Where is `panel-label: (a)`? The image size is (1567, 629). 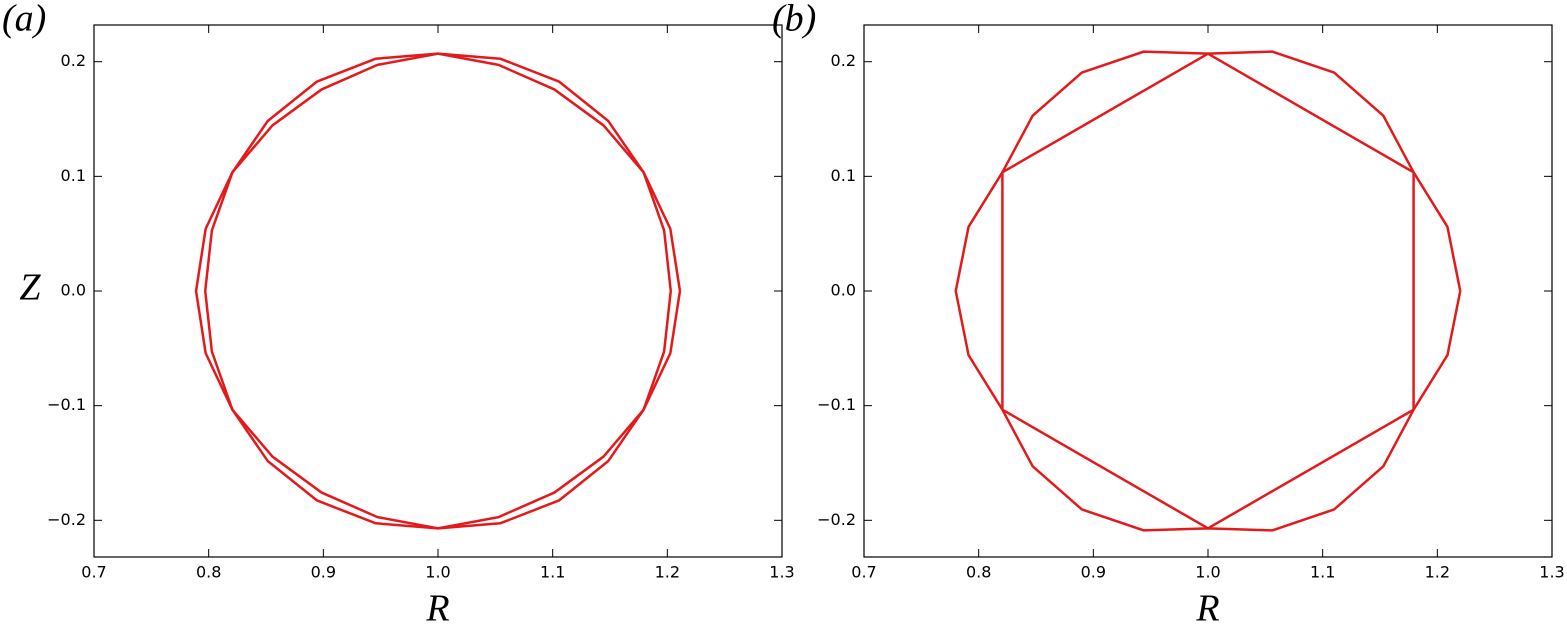 panel-label: (a) is located at coordinates (24, 20).